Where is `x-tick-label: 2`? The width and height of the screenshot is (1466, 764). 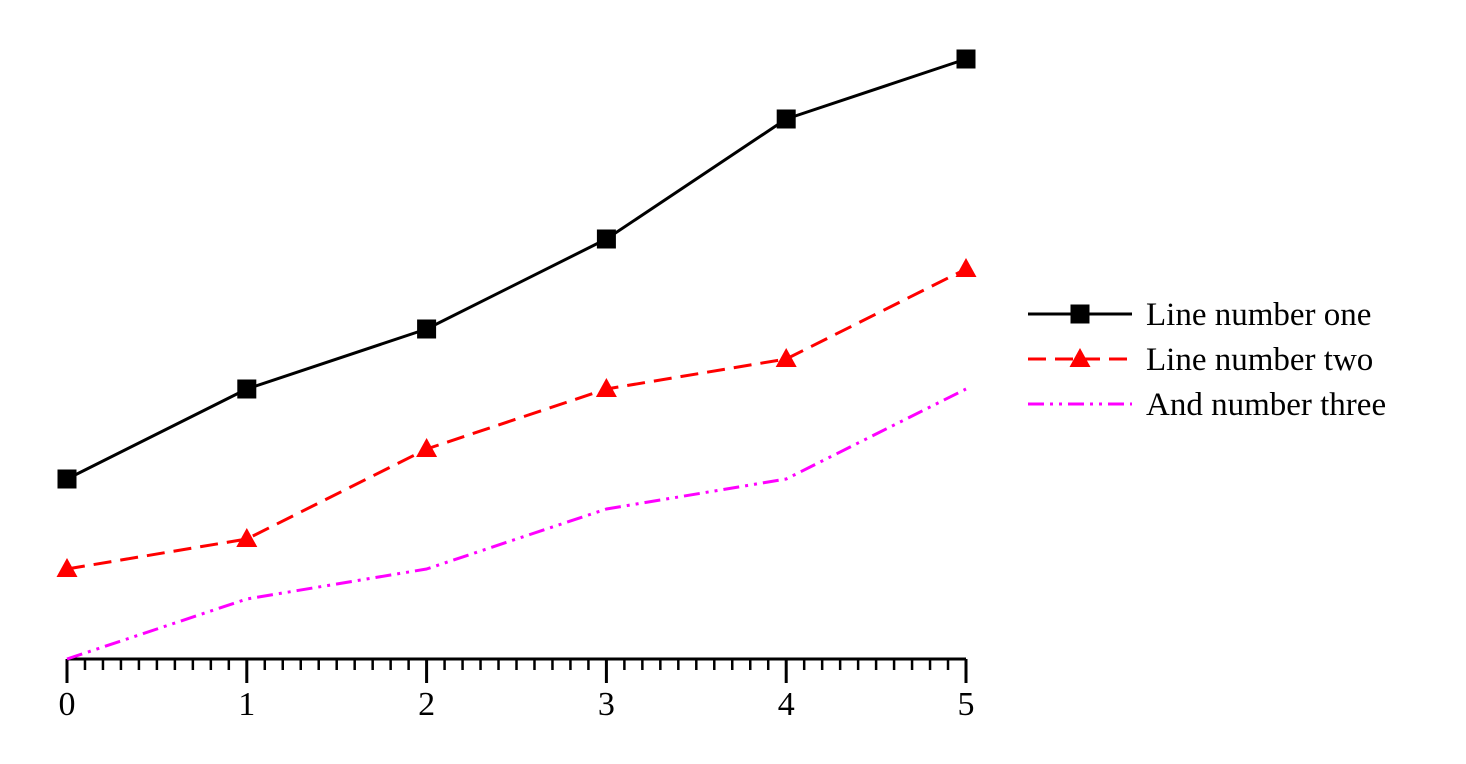 x-tick-label: 2 is located at coordinates (426, 704).